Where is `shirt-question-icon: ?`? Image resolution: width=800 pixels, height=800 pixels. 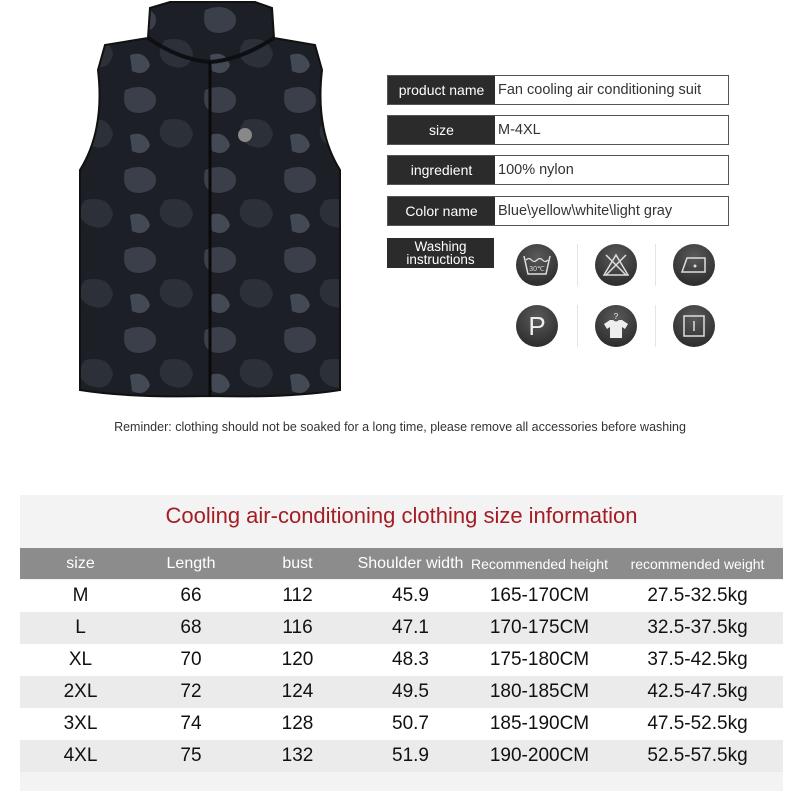
shirt-question-icon: ? is located at coordinates (616, 326).